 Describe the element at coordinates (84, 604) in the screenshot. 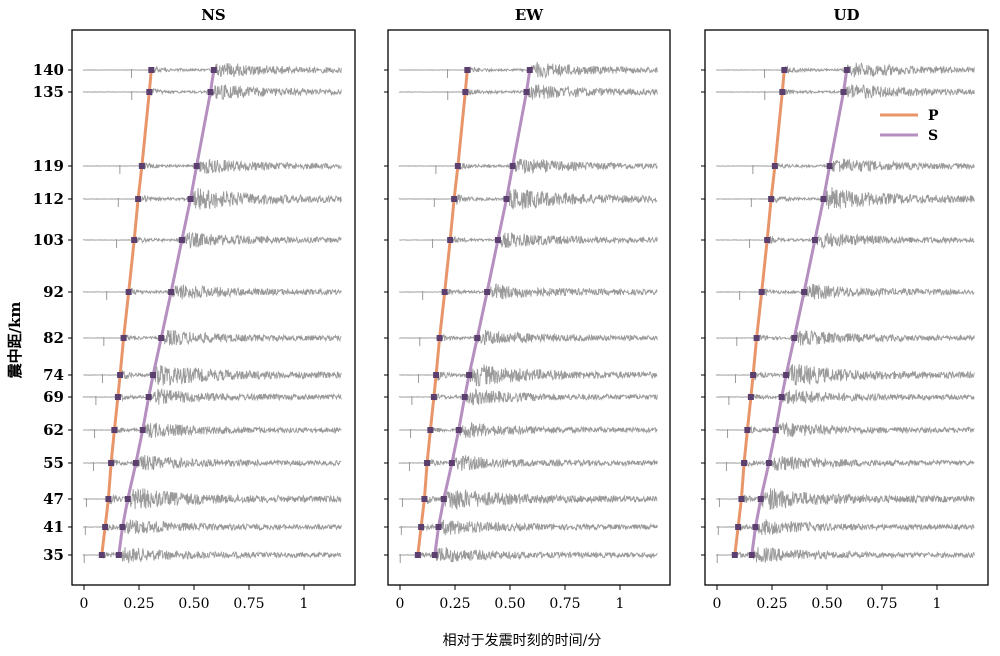

I see `x-tick-label: 0` at that location.